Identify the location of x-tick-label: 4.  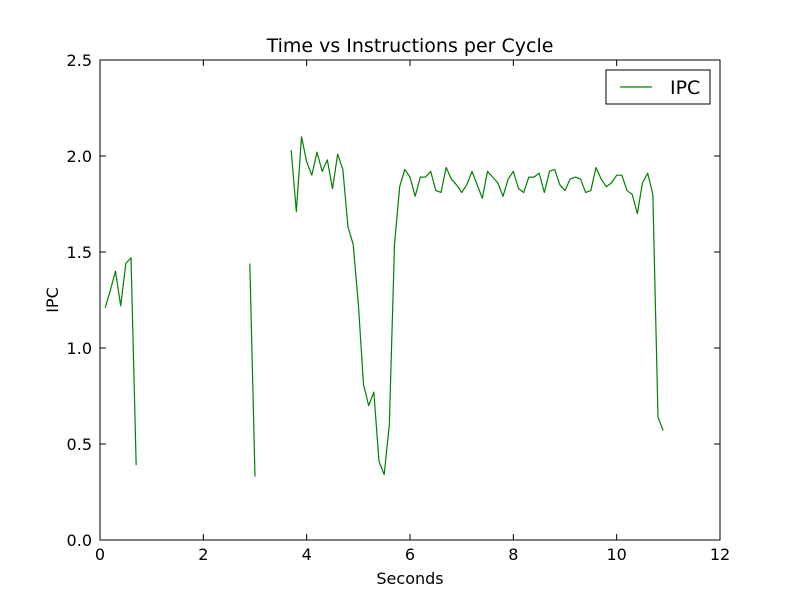
(307, 554).